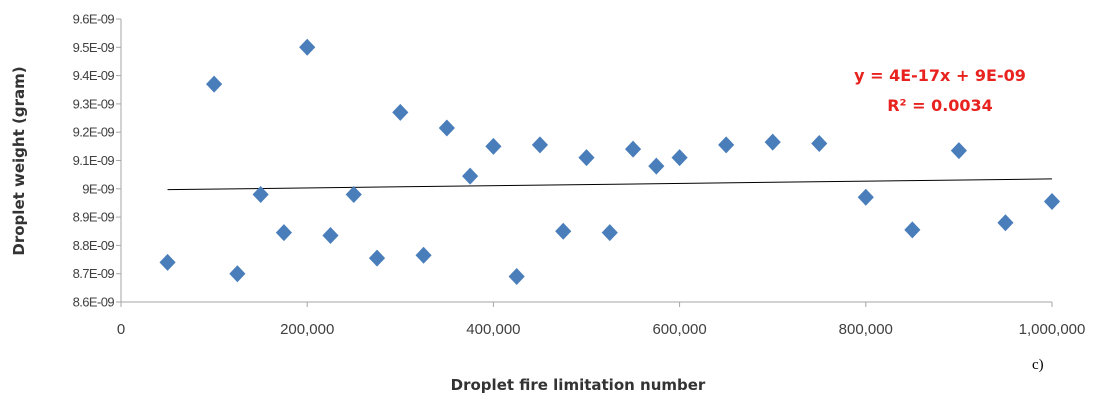 Image resolution: width=1100 pixels, height=403 pixels. Describe the element at coordinates (940, 105) in the screenshot. I see `trendline-r-squared: R² = 0.0034` at that location.